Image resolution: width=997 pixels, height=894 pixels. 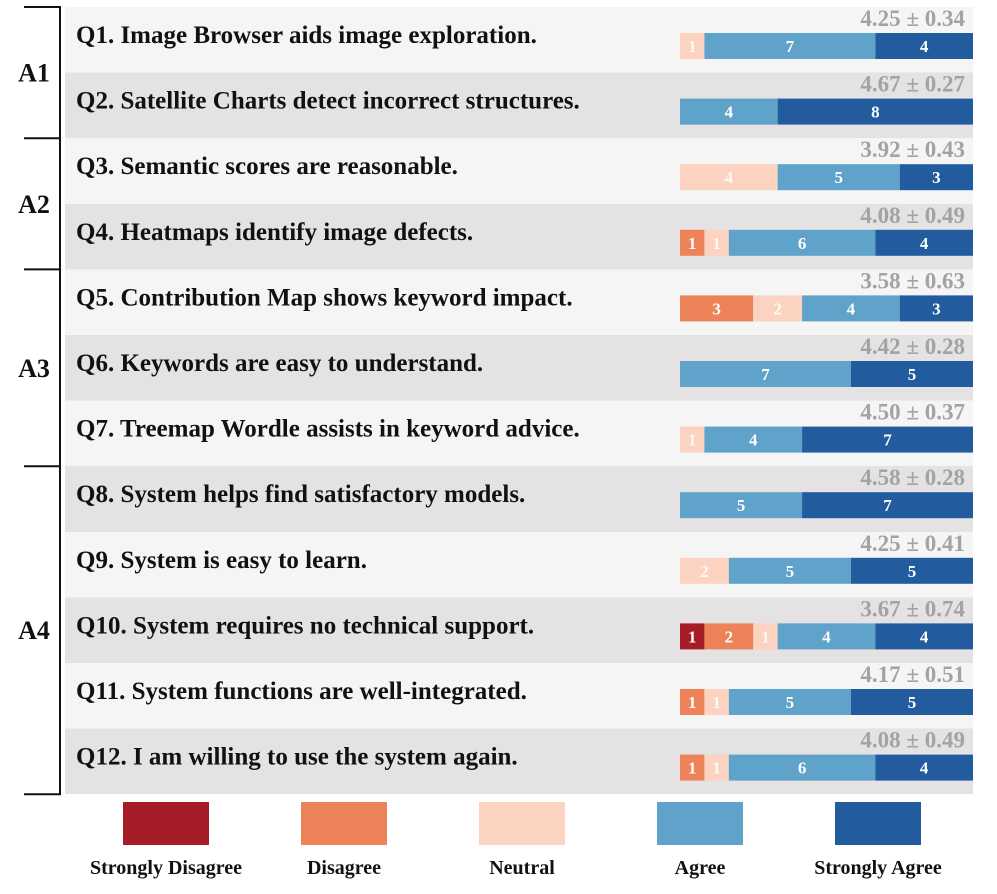 What do you see at coordinates (912, 149) in the screenshot?
I see `mean-sd-label: 3.92 ± 0.43` at bounding box center [912, 149].